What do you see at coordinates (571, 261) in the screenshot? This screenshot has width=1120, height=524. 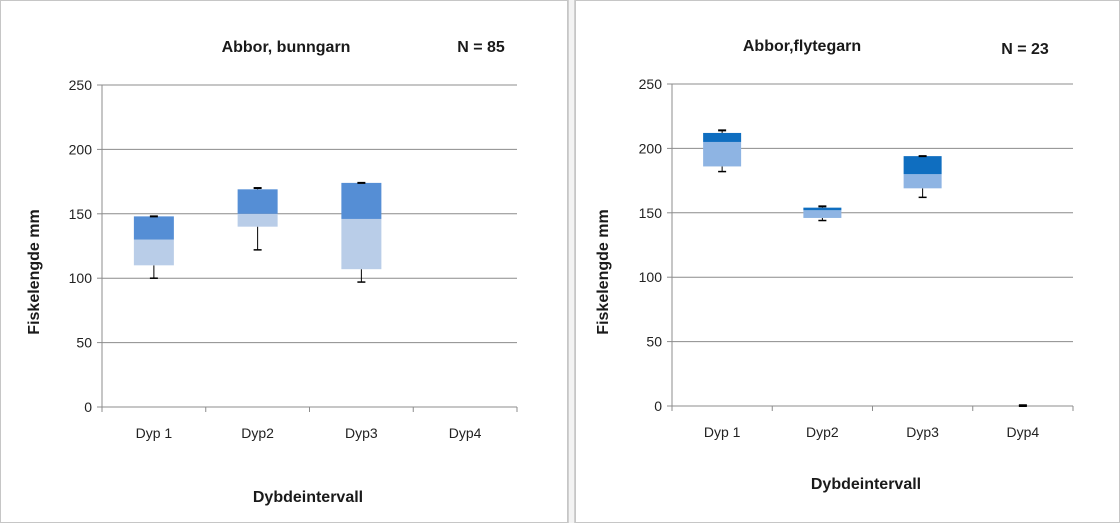 I see `panel-divider` at bounding box center [571, 261].